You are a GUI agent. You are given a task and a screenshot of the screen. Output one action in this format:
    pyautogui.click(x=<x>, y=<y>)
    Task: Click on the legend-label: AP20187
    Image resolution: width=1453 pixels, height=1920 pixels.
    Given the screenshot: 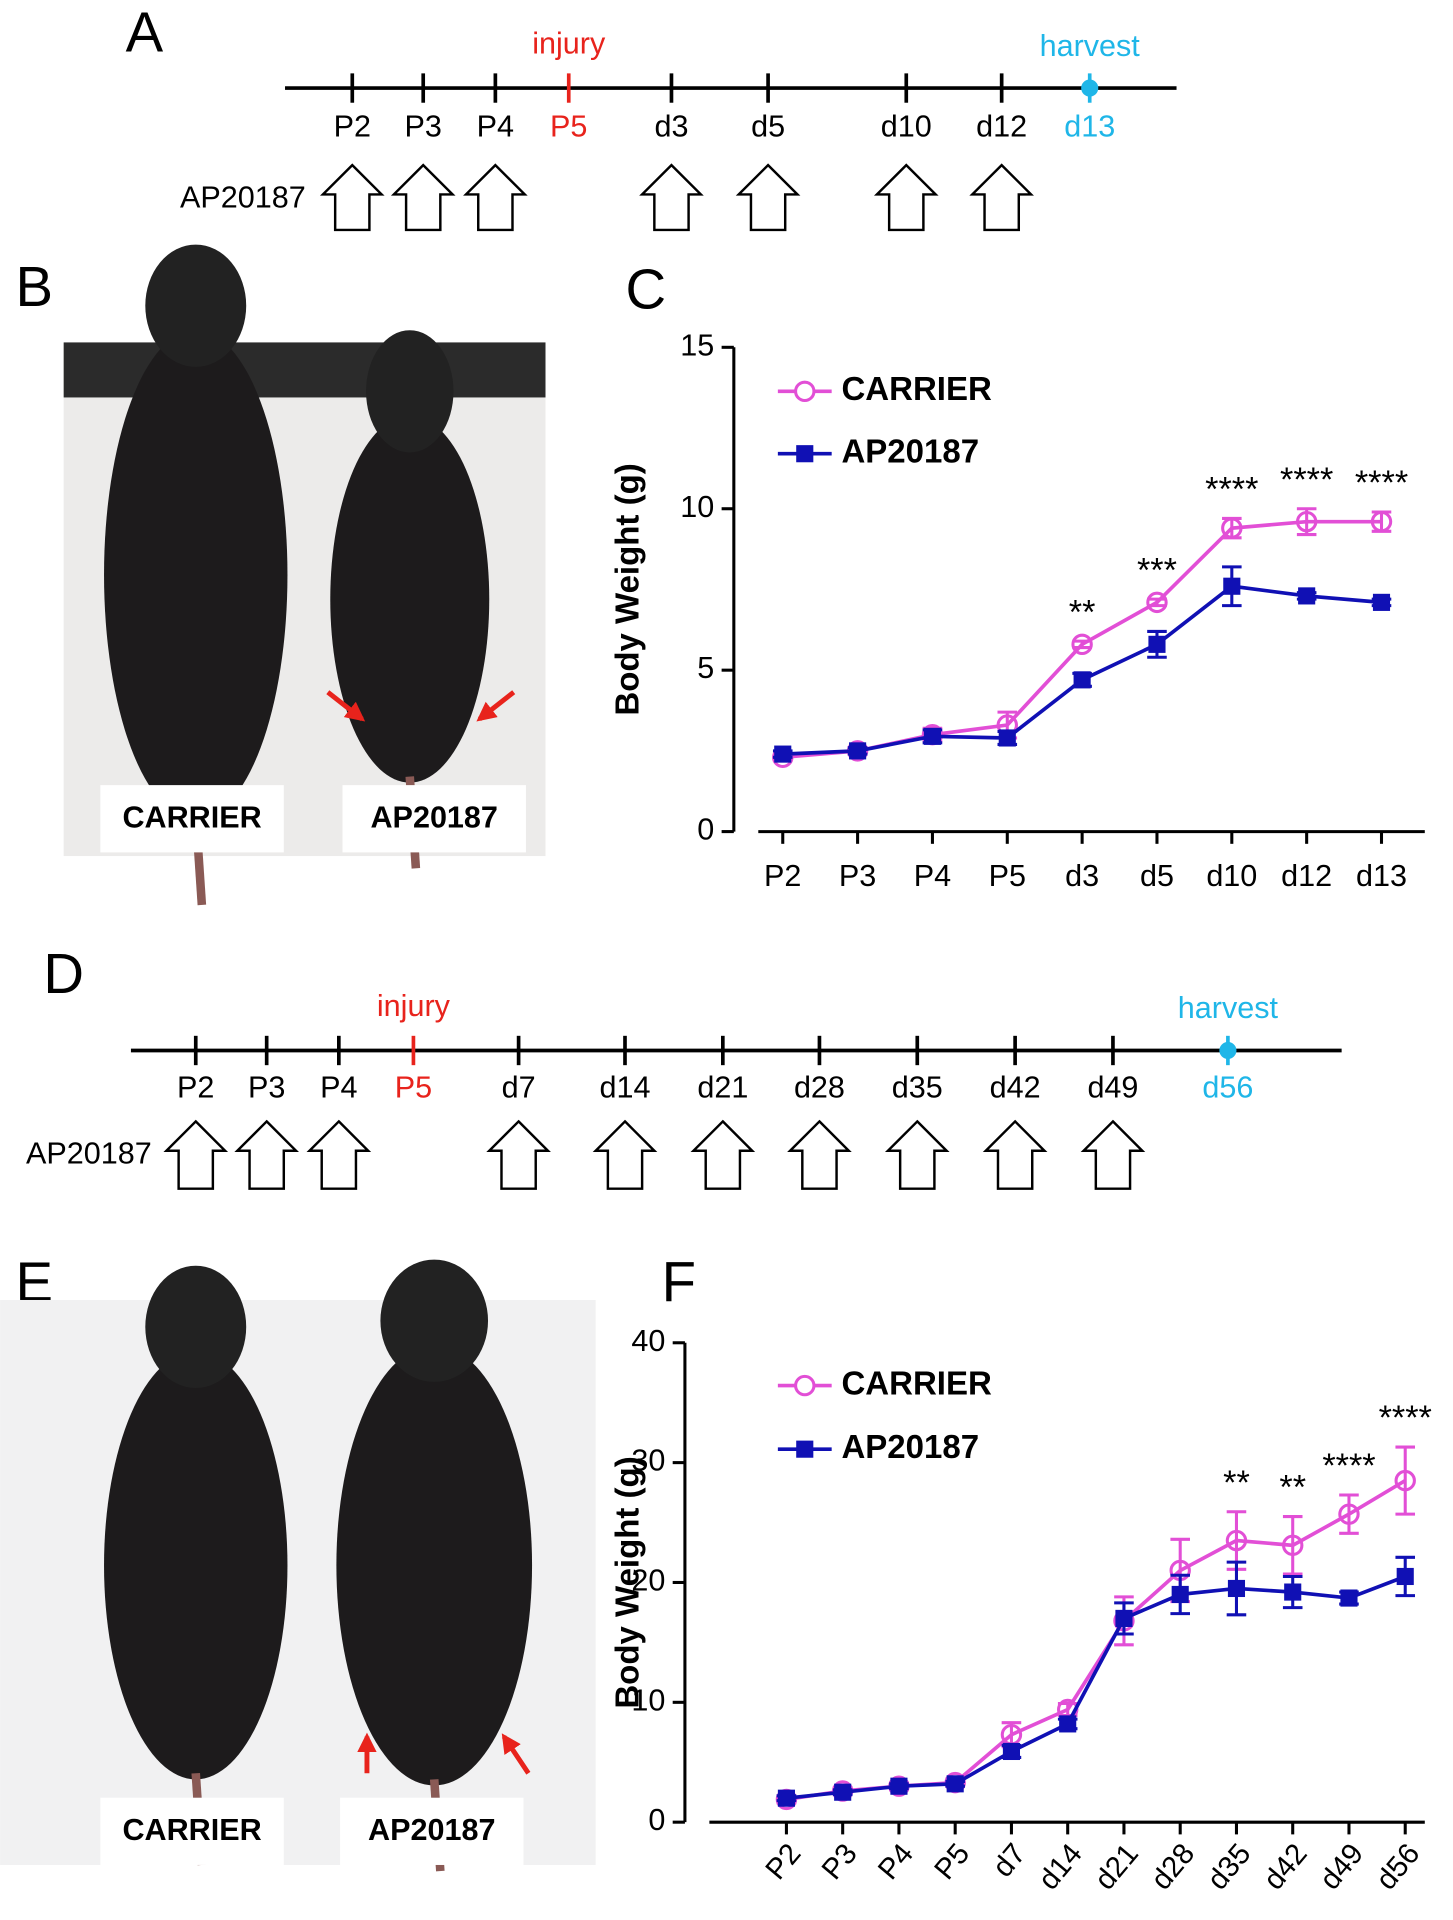 What is the action you would take?
    pyautogui.click(x=910, y=450)
    